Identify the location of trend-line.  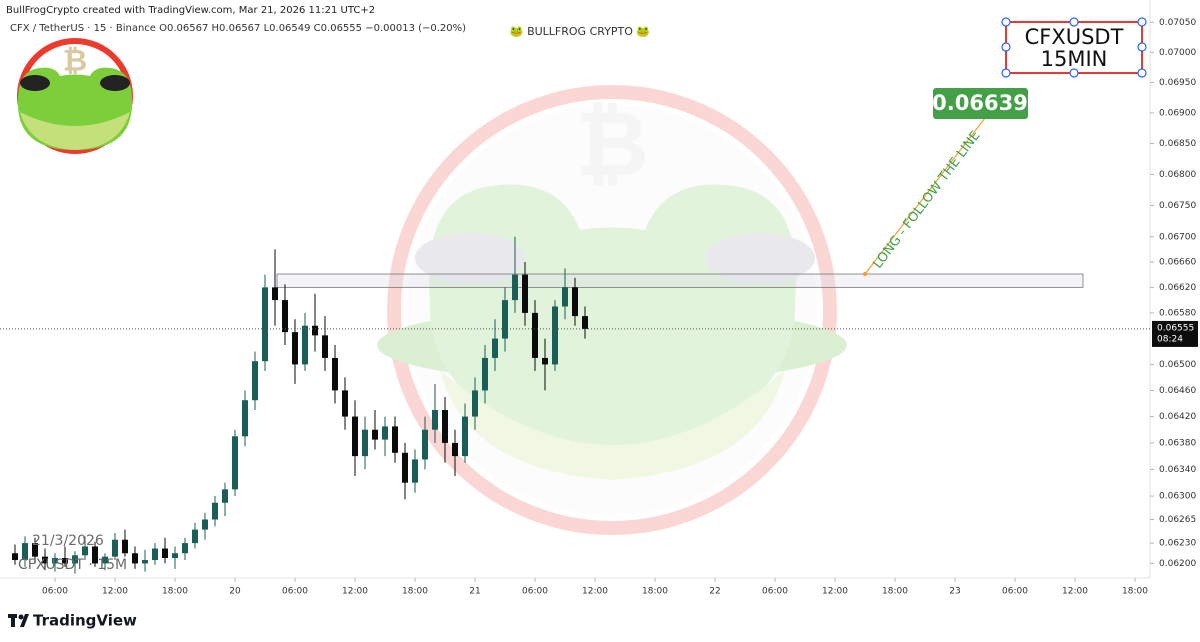
(925, 196).